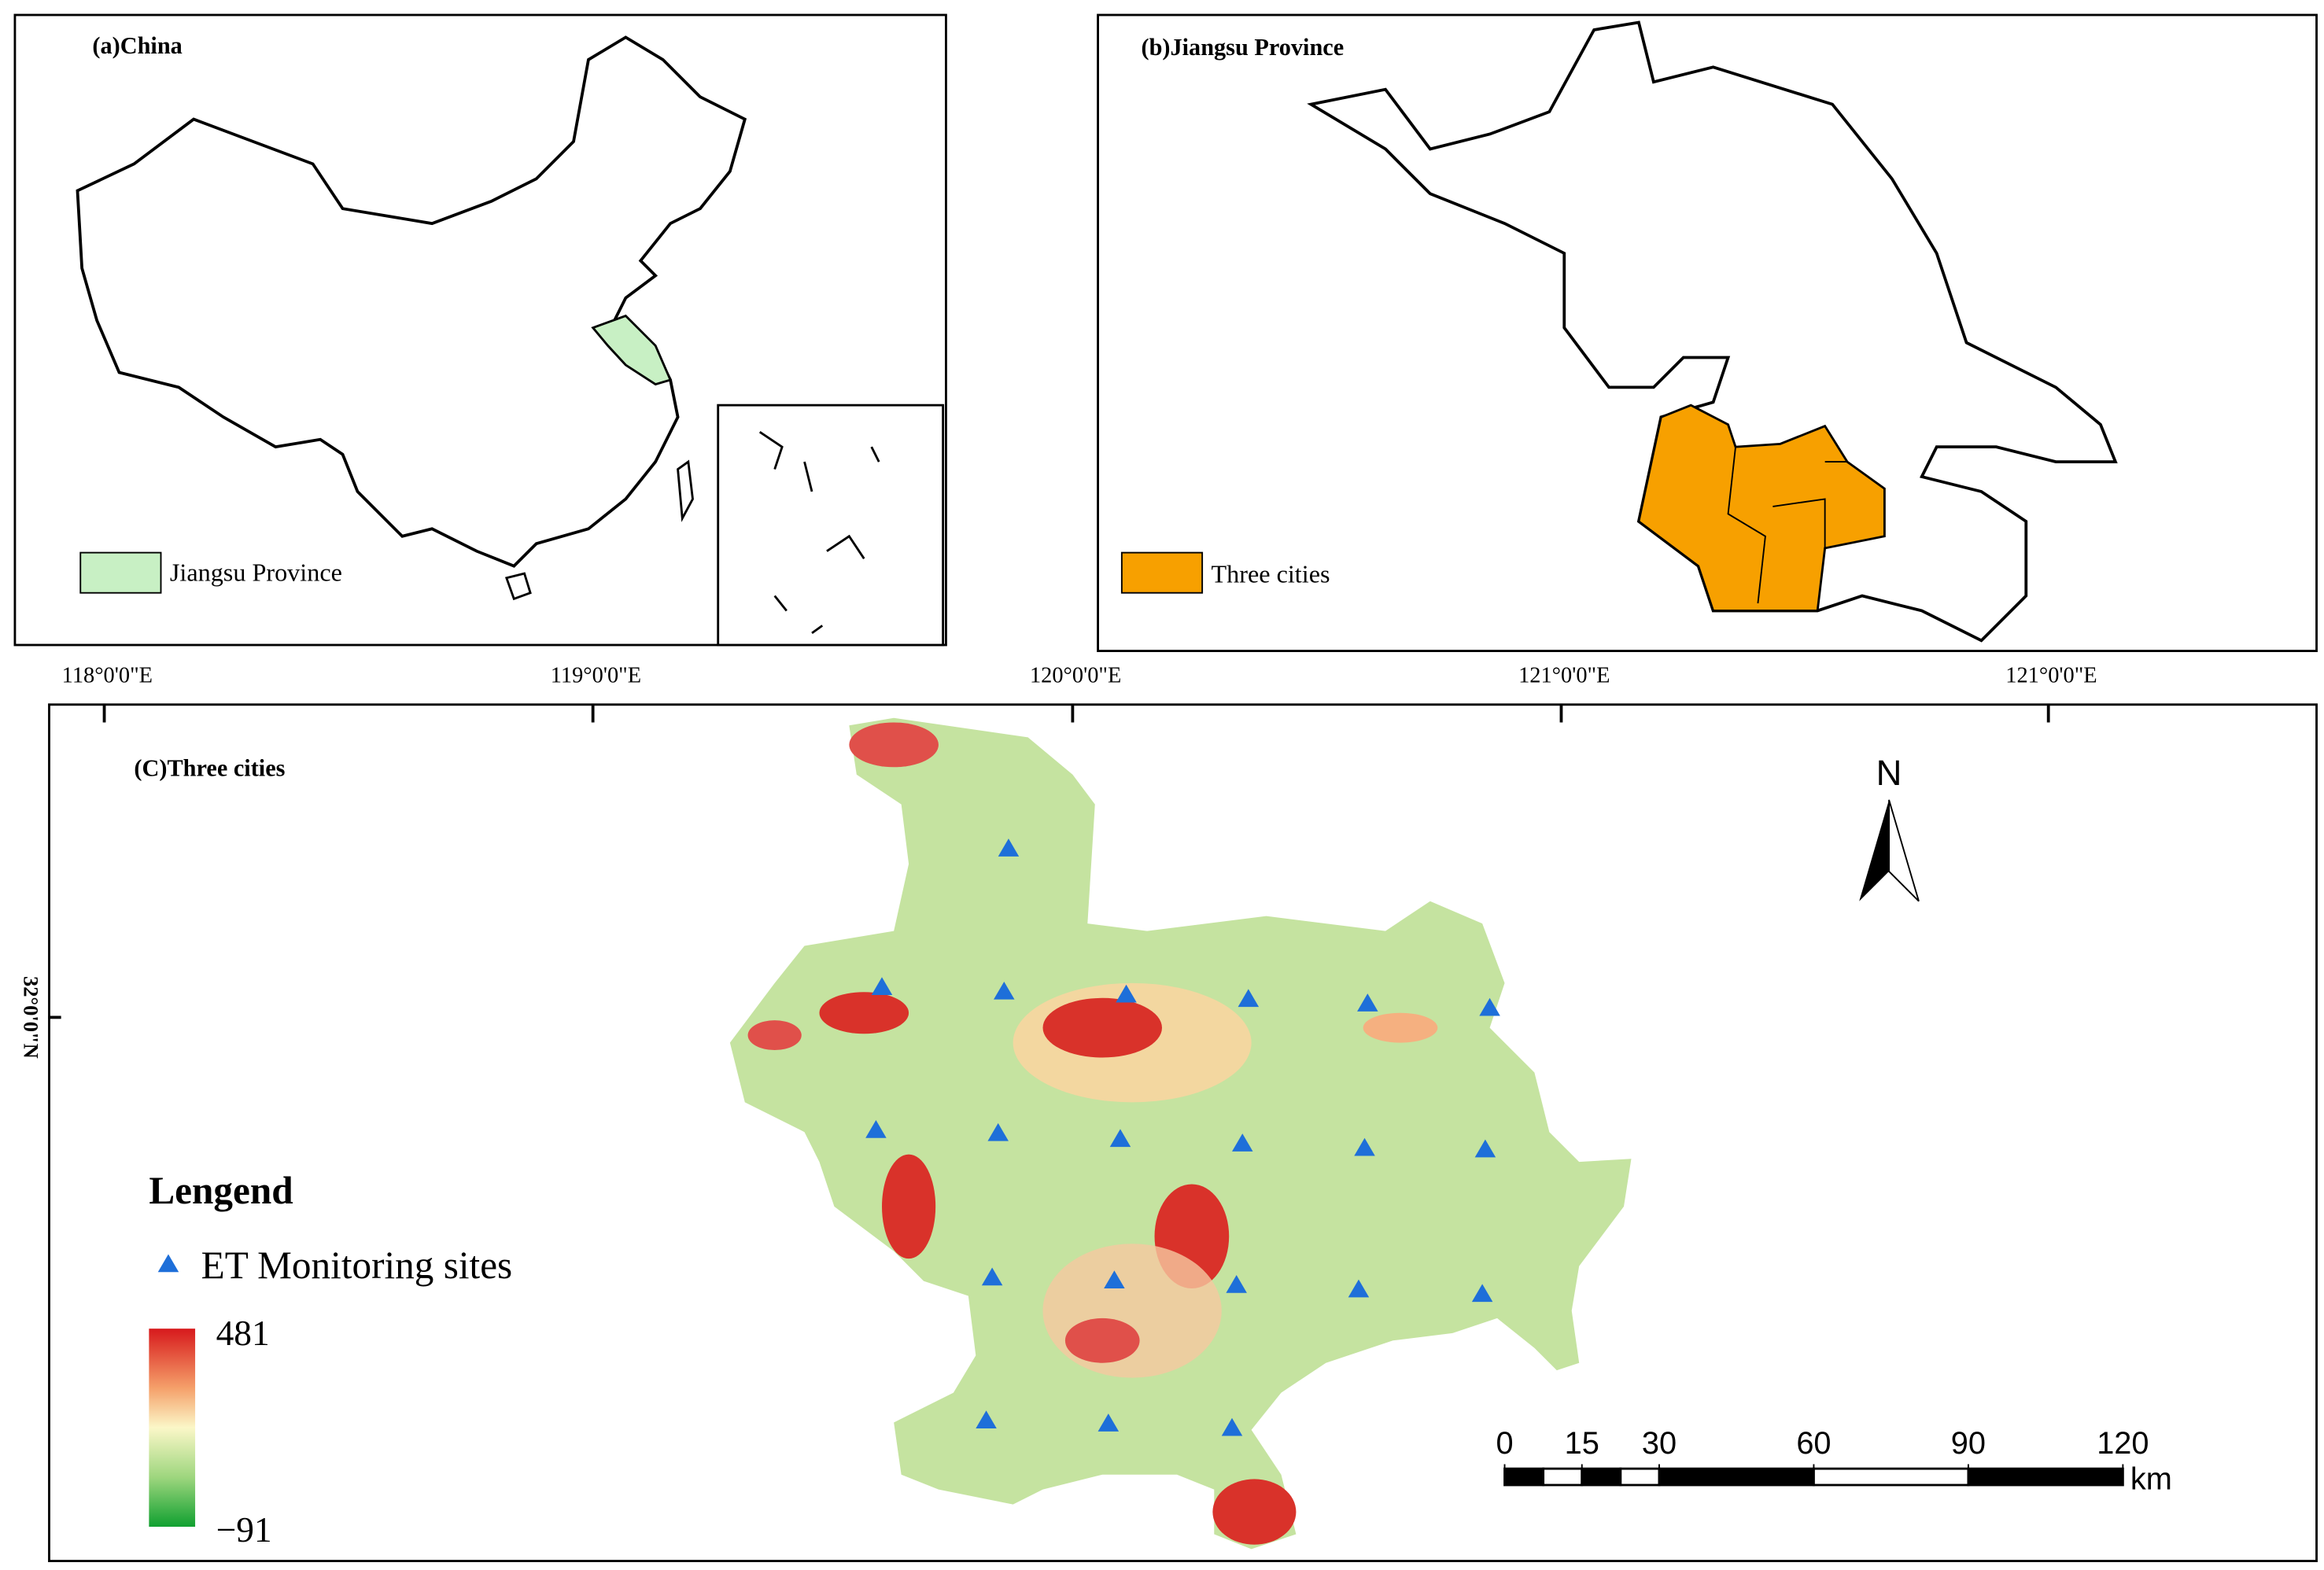 The height and width of the screenshot is (1570, 2324). What do you see at coordinates (137, 45) in the screenshot?
I see `panel-title: (a)China` at bounding box center [137, 45].